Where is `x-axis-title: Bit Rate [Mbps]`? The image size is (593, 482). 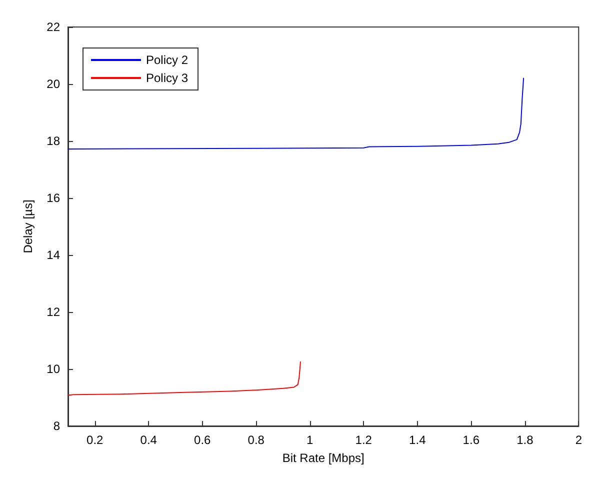 x-axis-title: Bit Rate [Mbps] is located at coordinates (323, 458).